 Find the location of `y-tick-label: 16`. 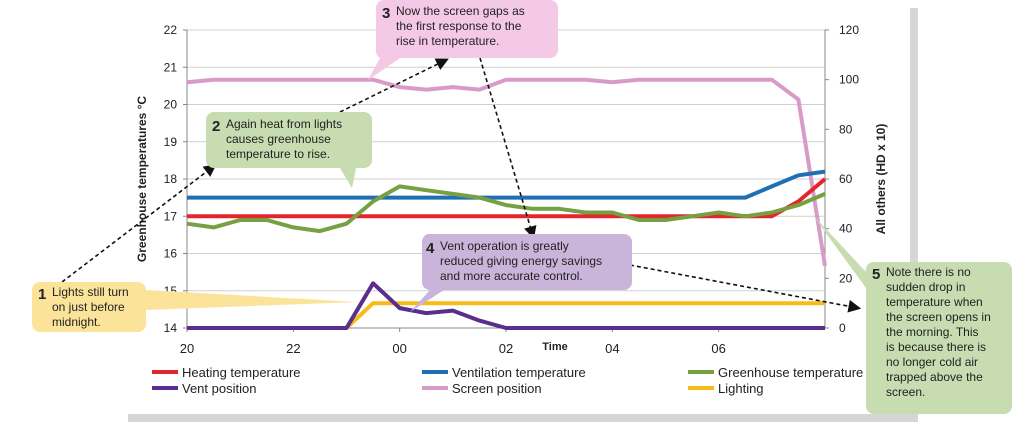

y-tick-label: 16 is located at coordinates (171, 254).